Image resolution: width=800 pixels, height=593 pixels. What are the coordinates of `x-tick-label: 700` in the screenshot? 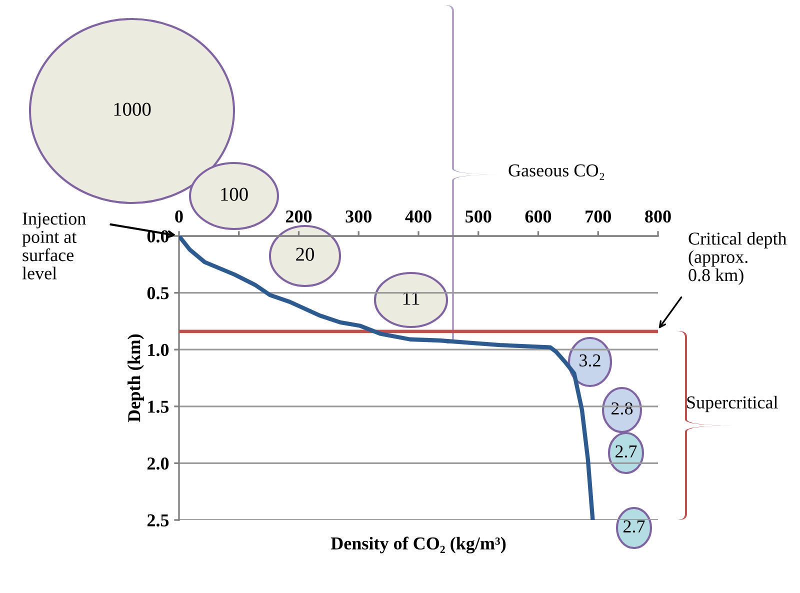 It's located at (598, 216).